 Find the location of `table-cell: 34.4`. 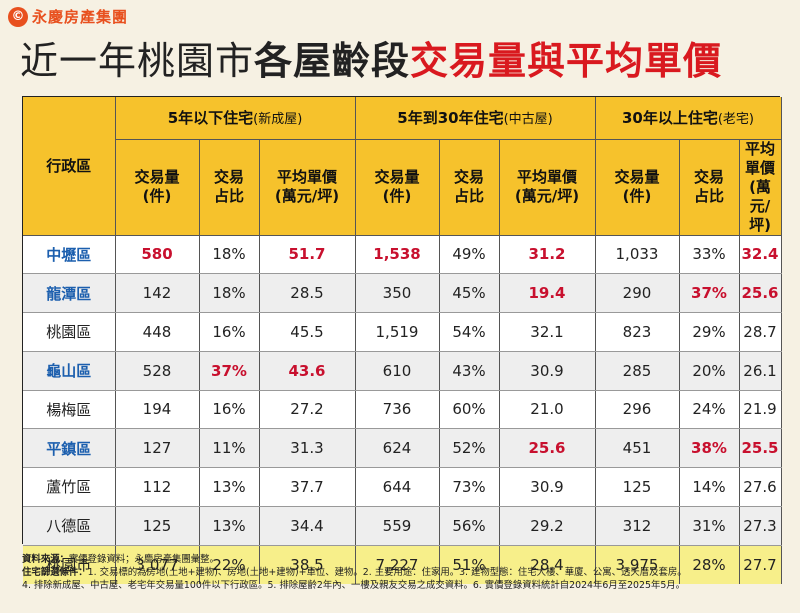

table-cell: 34.4 is located at coordinates (307, 526).